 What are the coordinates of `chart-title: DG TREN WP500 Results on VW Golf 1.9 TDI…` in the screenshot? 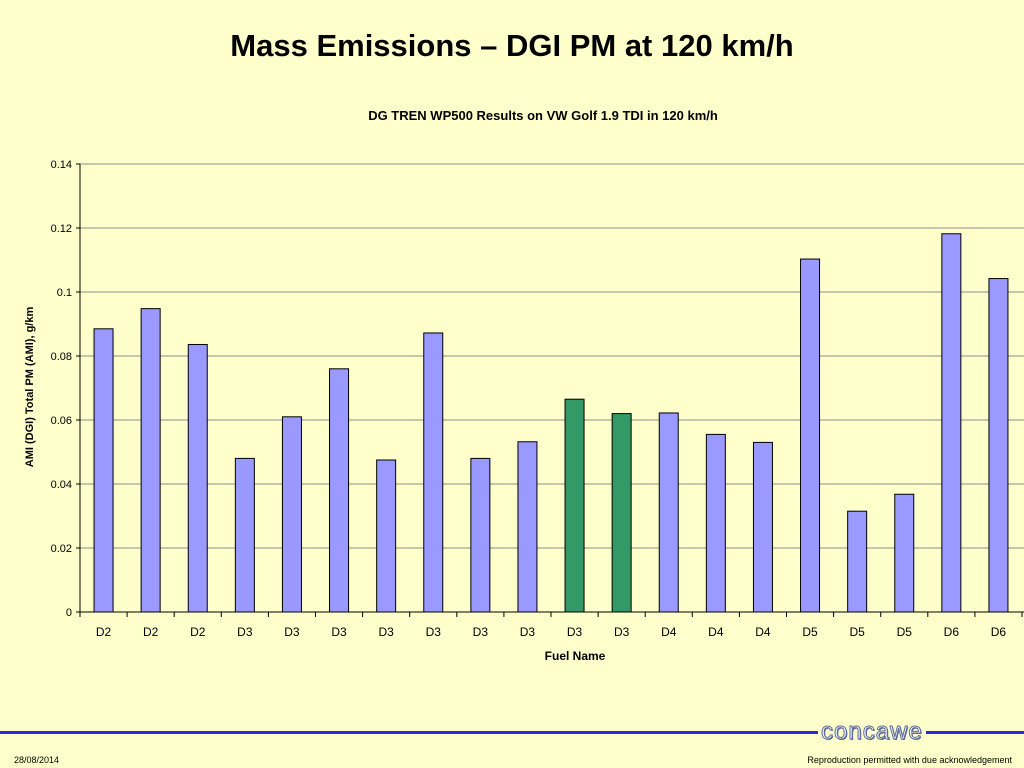 It's located at (543, 115).